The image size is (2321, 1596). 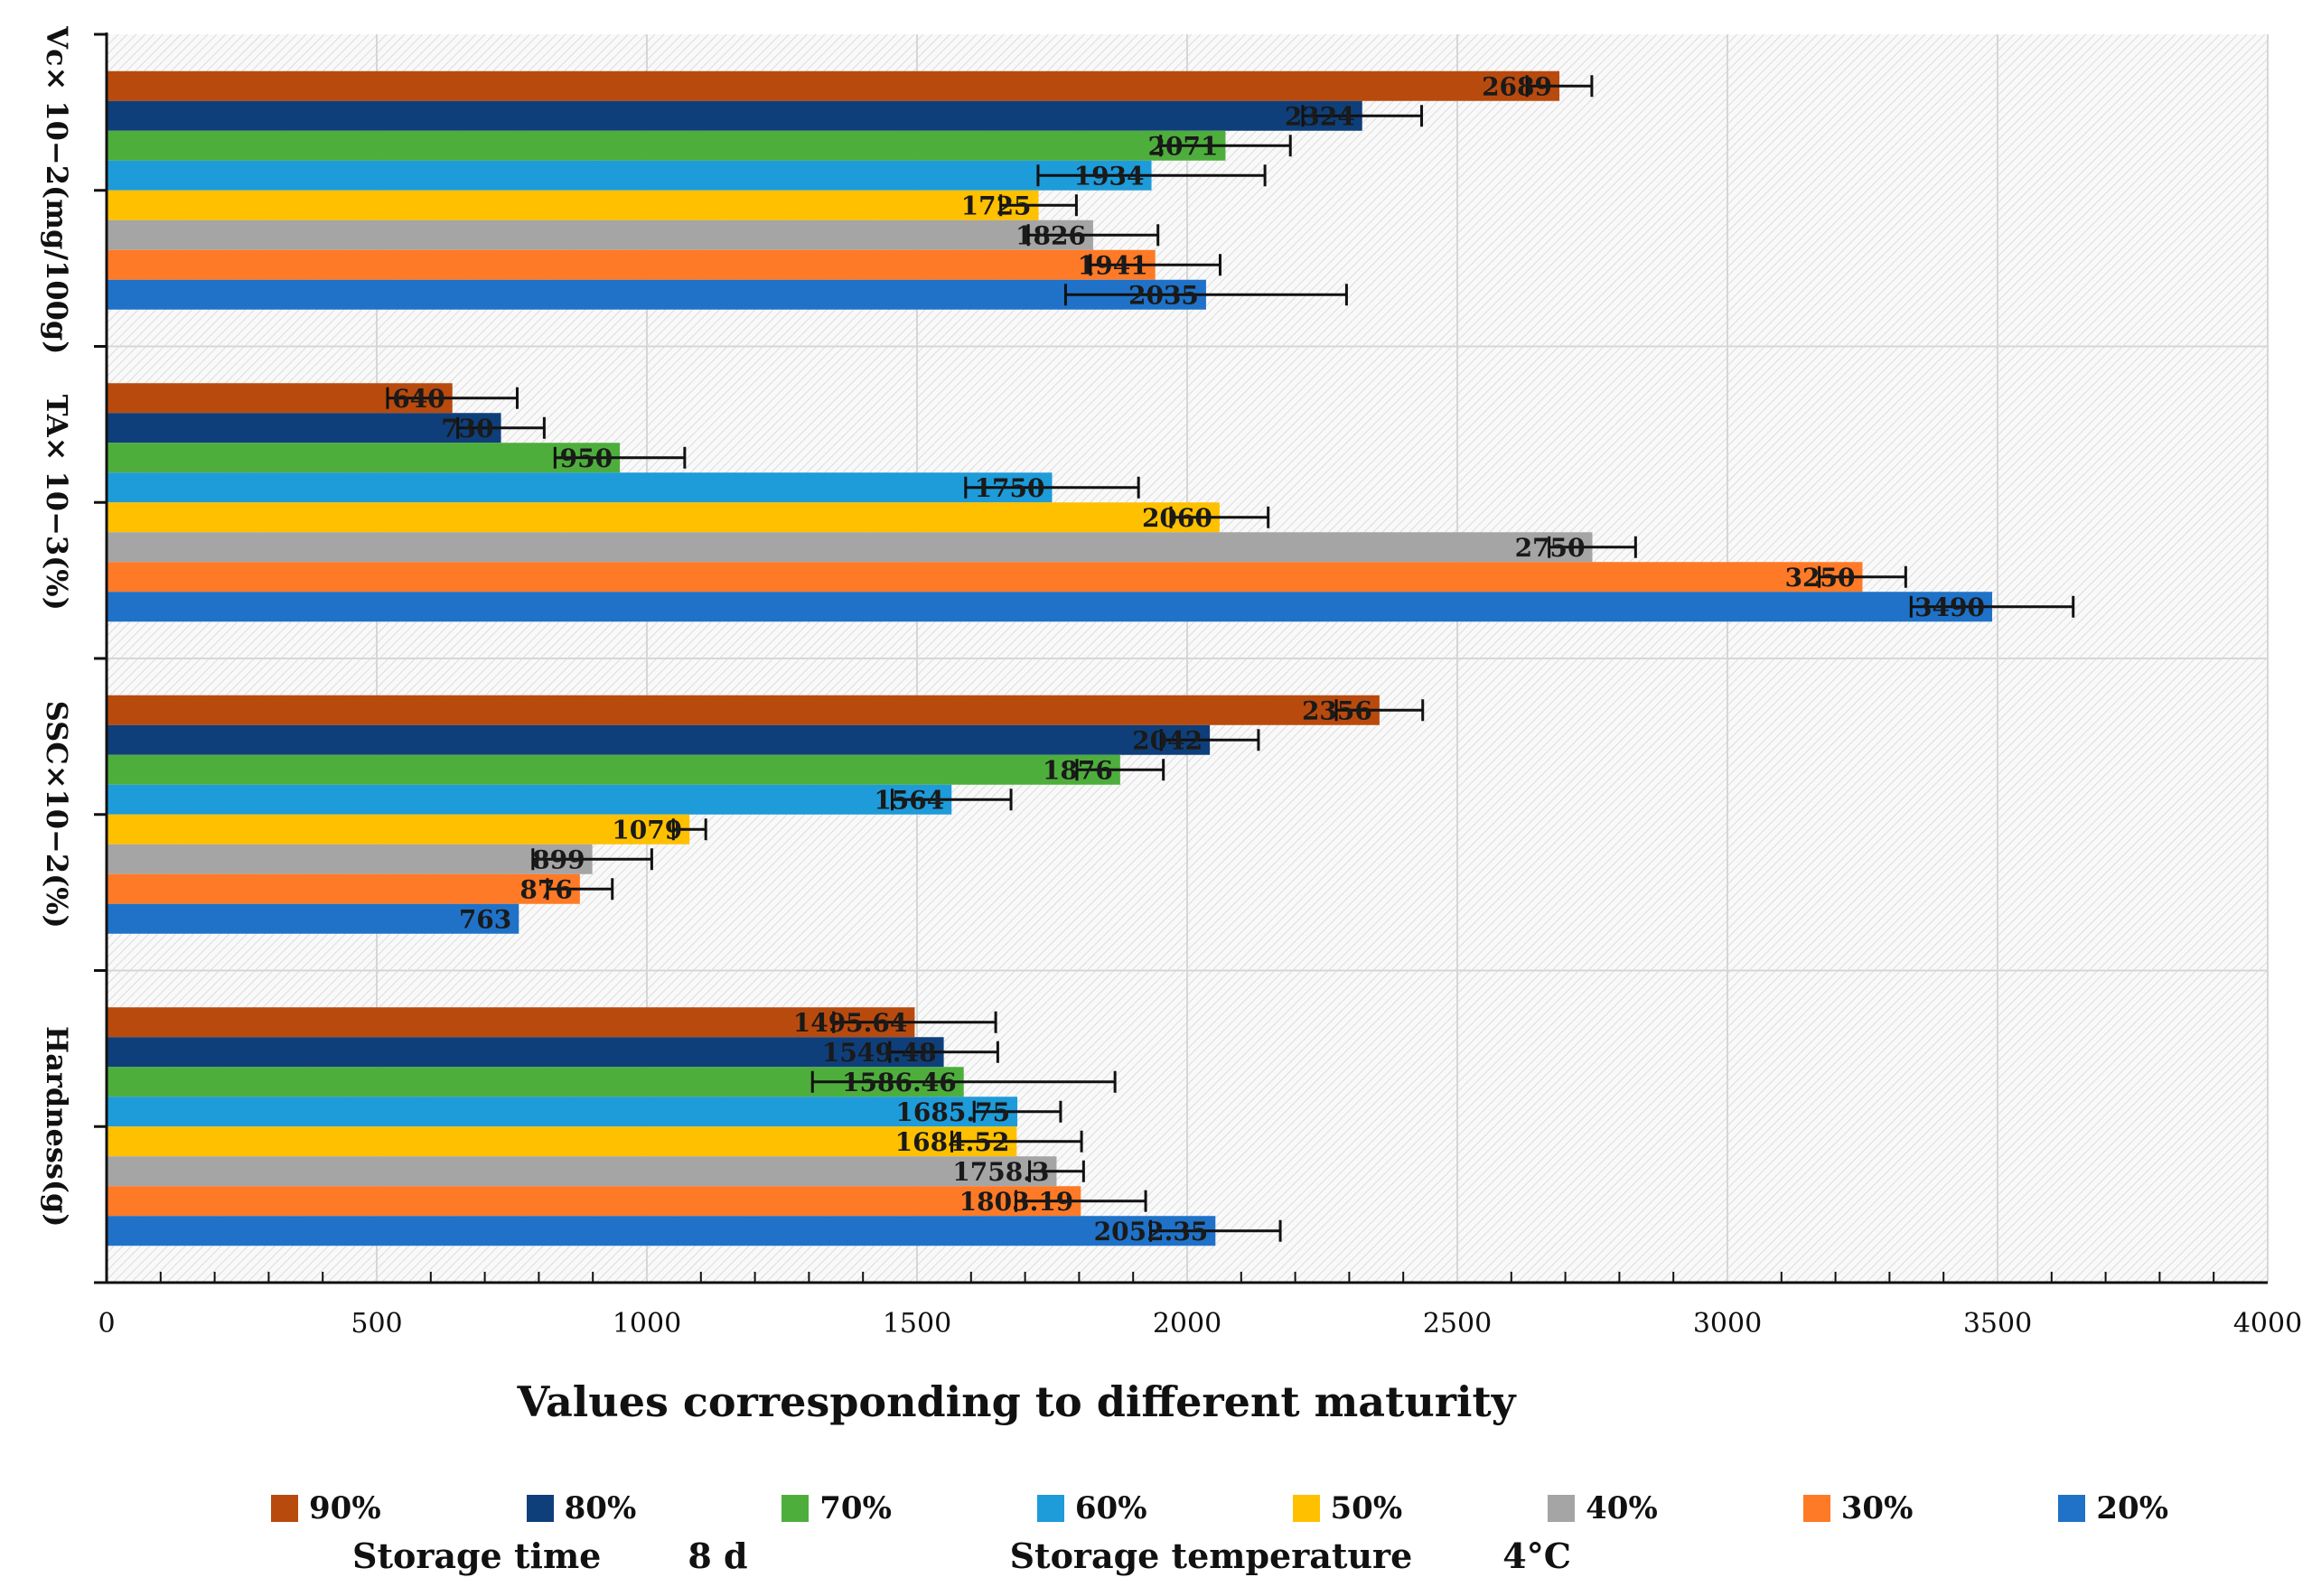 I want to click on category-label: Hardness(g), so click(x=57, y=1126).